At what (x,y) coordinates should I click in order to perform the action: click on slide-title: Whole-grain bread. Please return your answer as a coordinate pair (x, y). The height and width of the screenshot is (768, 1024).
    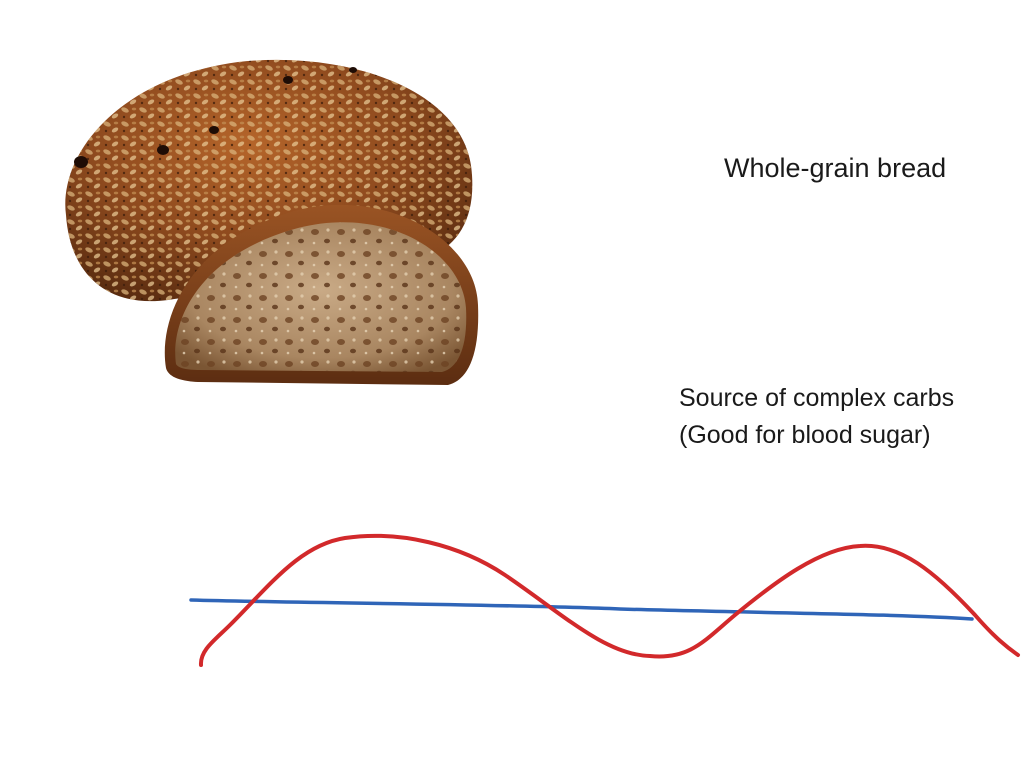
    Looking at the image, I should click on (835, 168).